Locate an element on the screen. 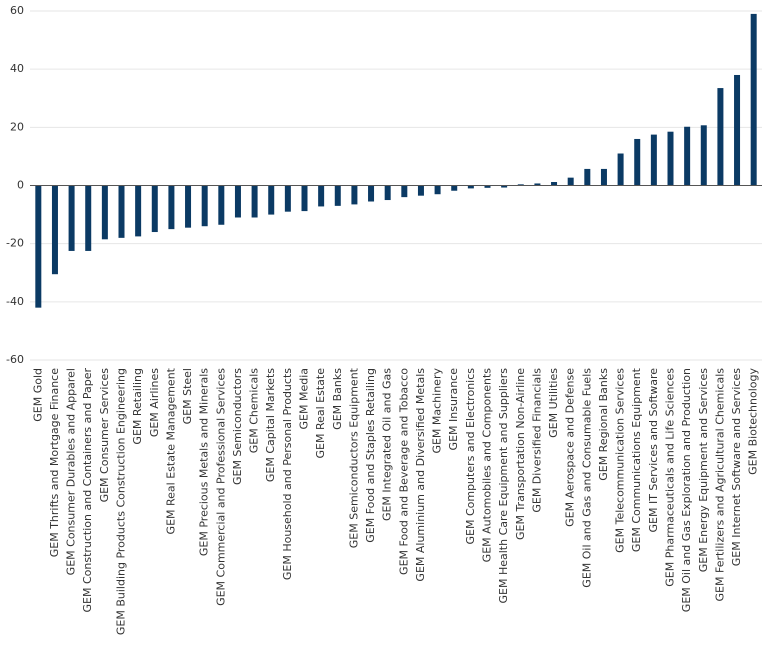  x-tick-label: GEM Consumer Durables and Apparel is located at coordinates (71, 471).